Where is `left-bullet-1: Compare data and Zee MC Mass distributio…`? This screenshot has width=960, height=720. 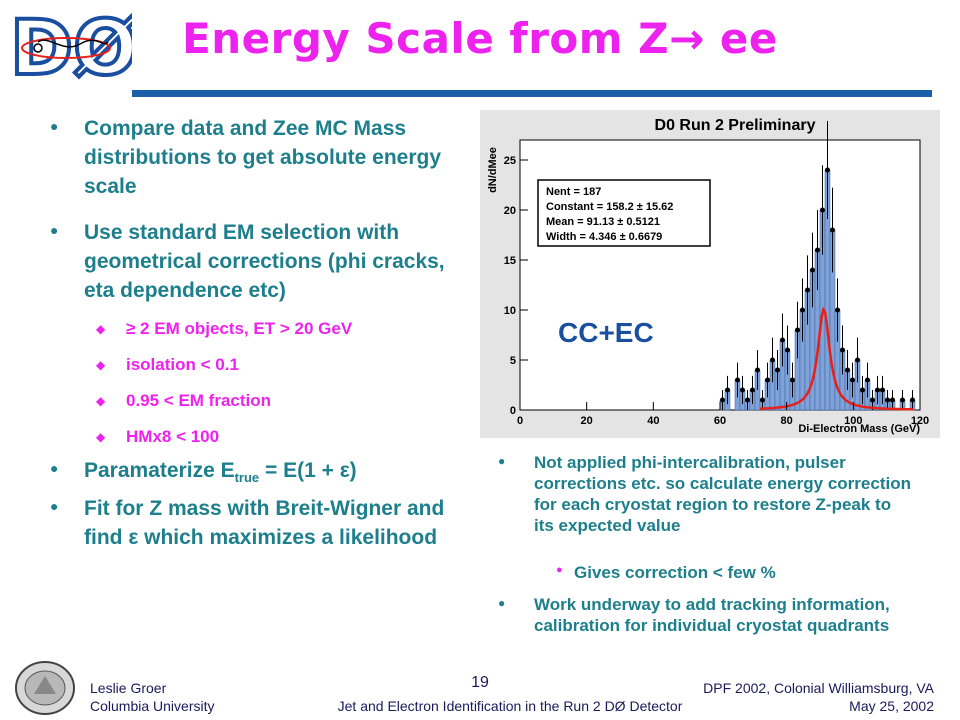 left-bullet-1: Compare data and Zee MC Mass distributio… is located at coordinates (263, 157).